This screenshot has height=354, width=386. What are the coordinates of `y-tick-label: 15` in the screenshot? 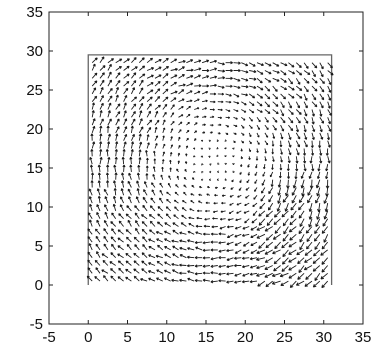 It's located at (34, 168).